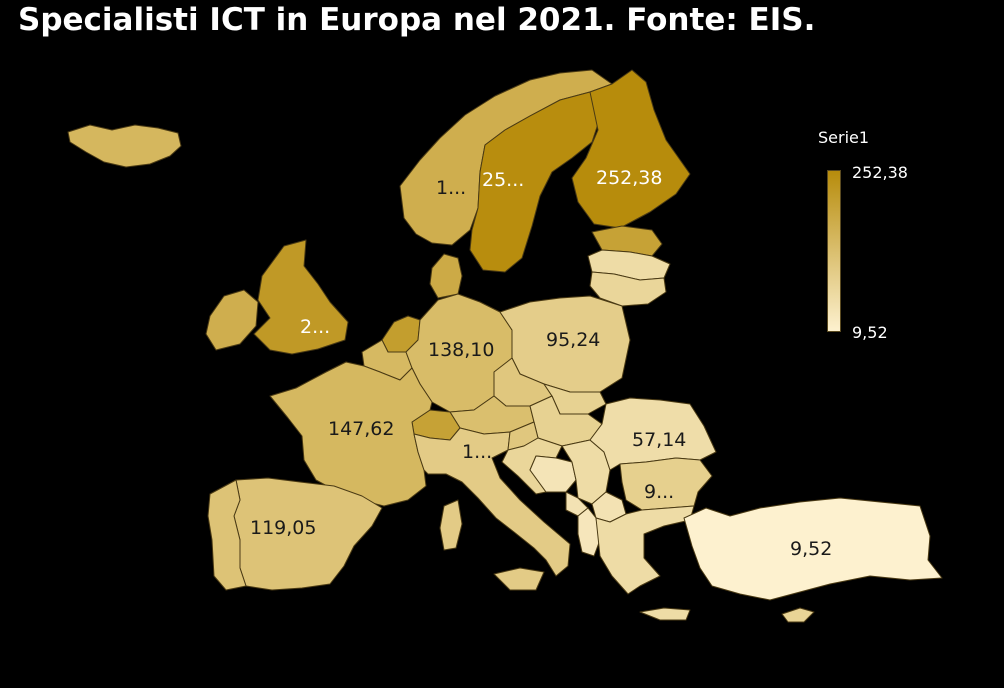 The image size is (1004, 688). Describe the element at coordinates (573, 340) in the screenshot. I see `label-poland: 95,24` at that location.